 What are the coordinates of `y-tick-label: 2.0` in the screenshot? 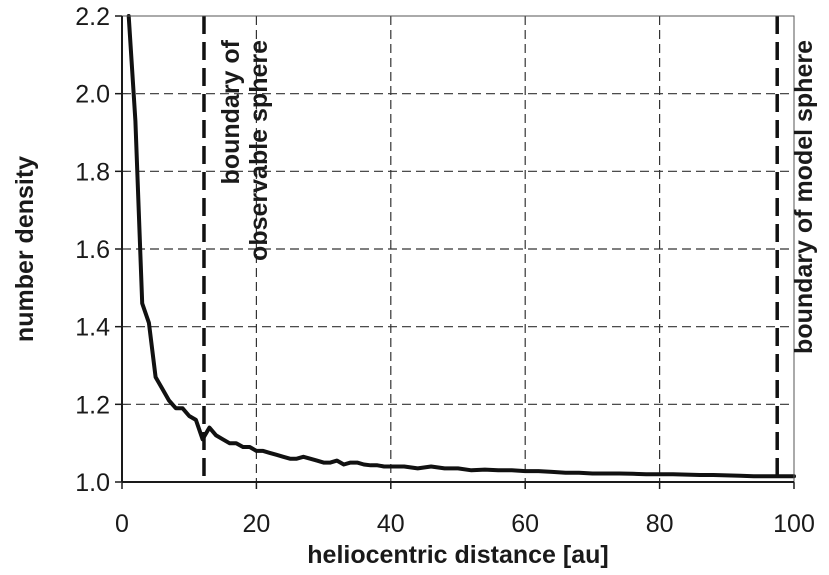 It's located at (92, 95).